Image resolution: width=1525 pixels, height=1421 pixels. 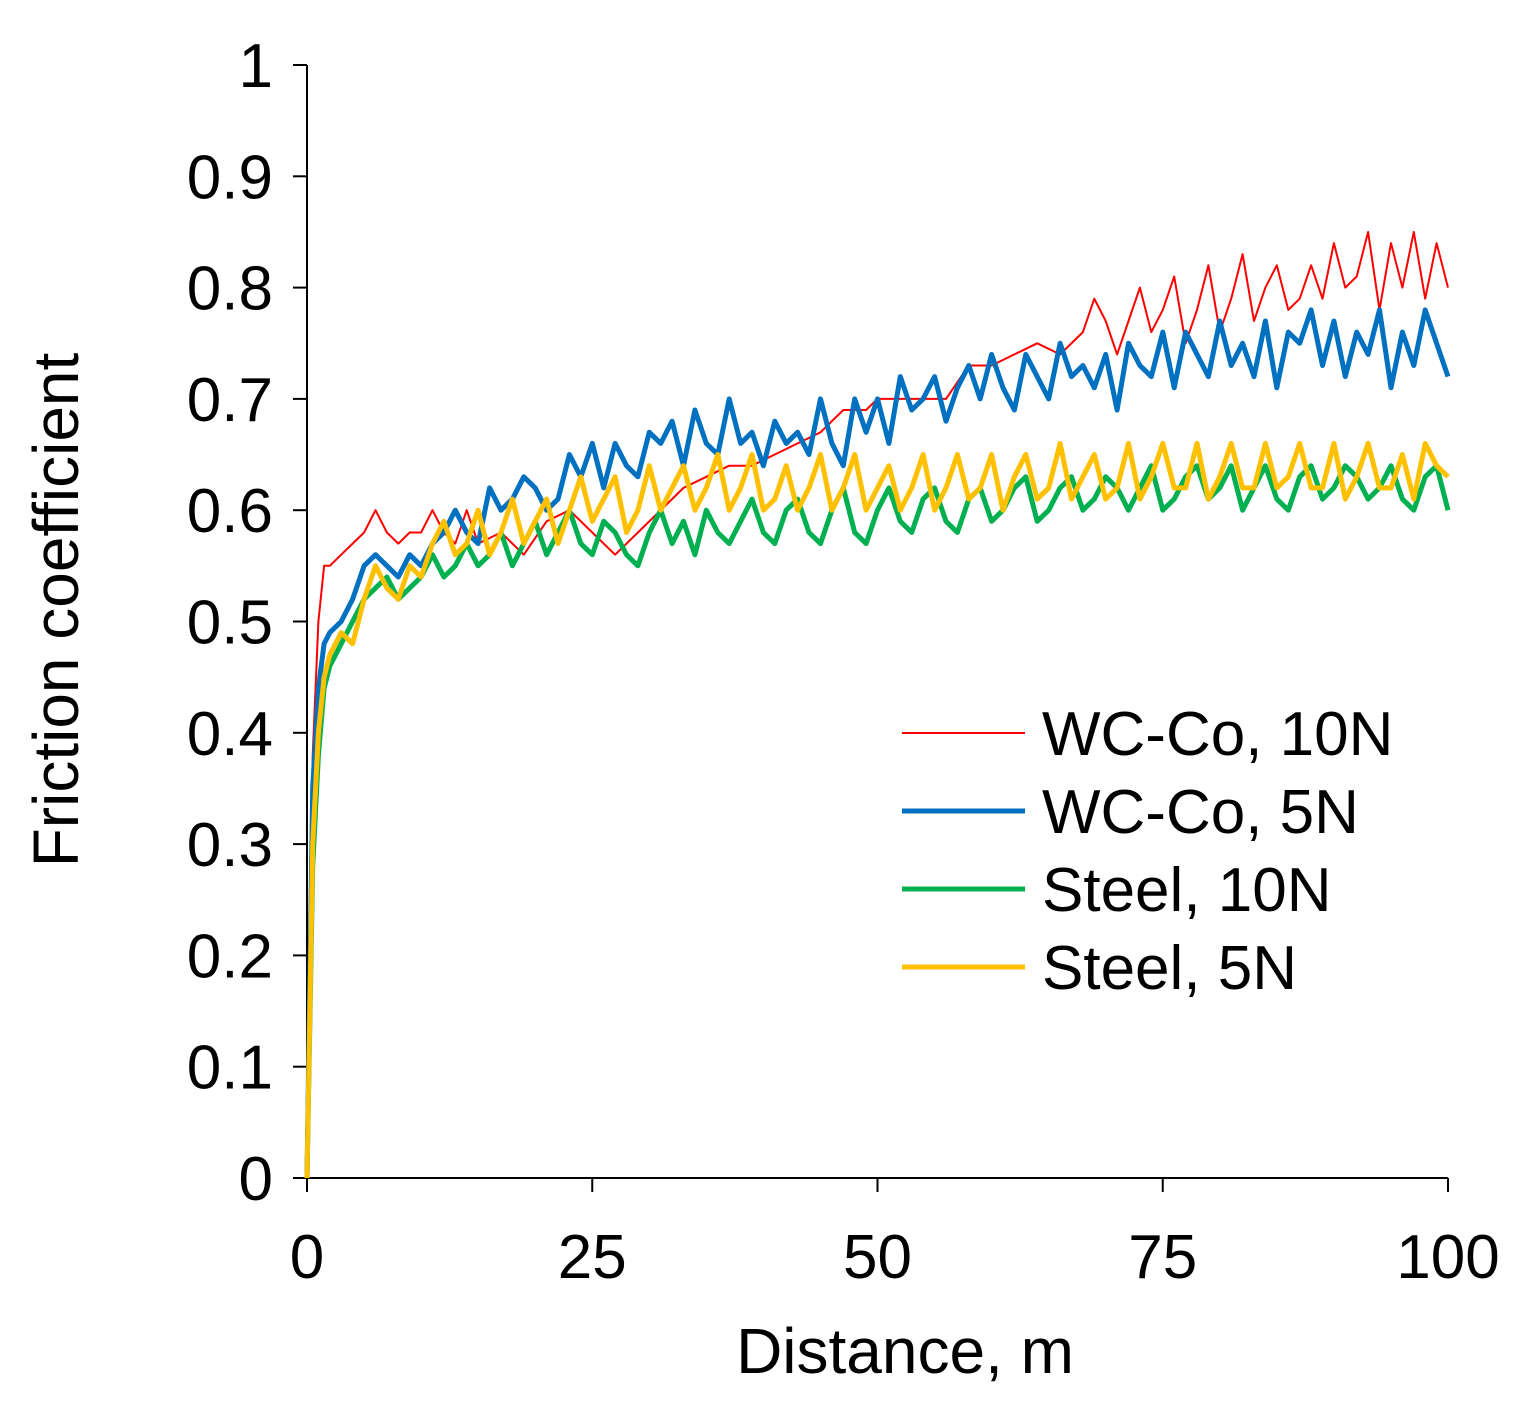 What do you see at coordinates (877, 1257) in the screenshot?
I see `x-tick-label: 50` at bounding box center [877, 1257].